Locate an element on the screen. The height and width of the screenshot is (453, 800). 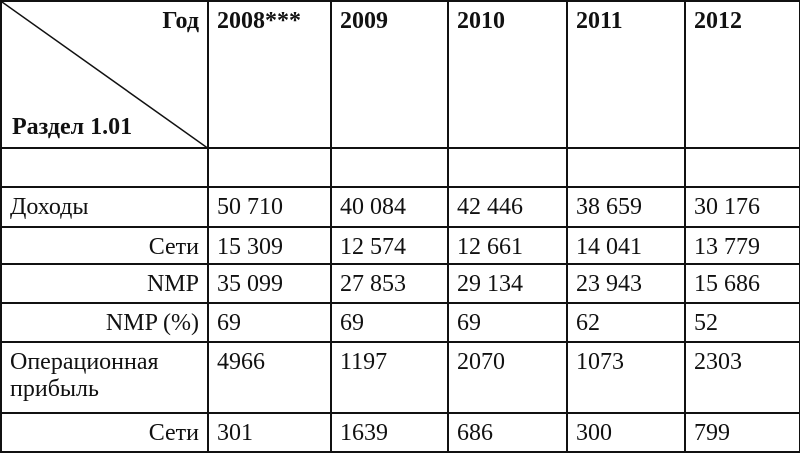
cell: 38 659 is located at coordinates (626, 207).